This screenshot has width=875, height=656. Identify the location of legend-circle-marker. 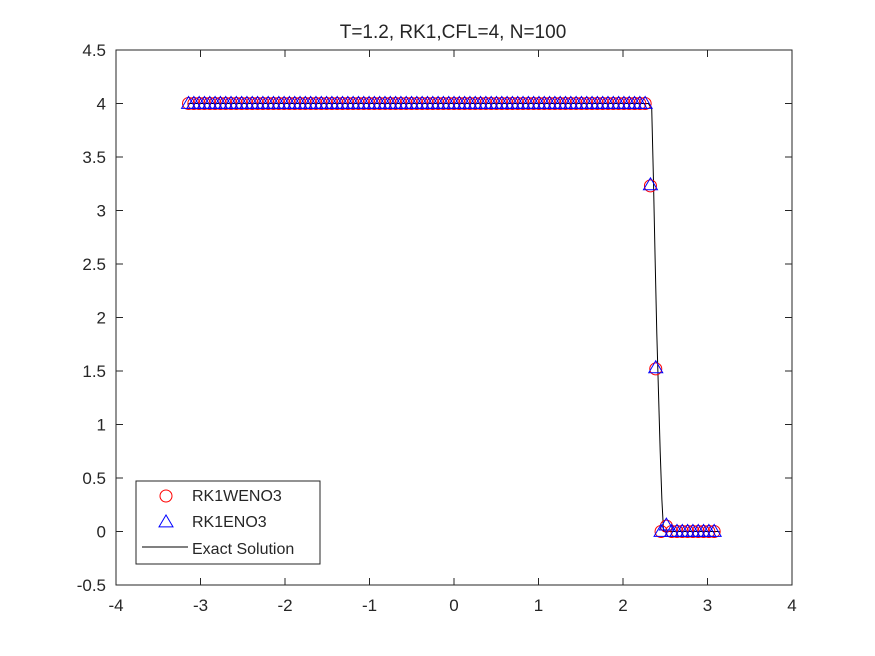
(166, 496).